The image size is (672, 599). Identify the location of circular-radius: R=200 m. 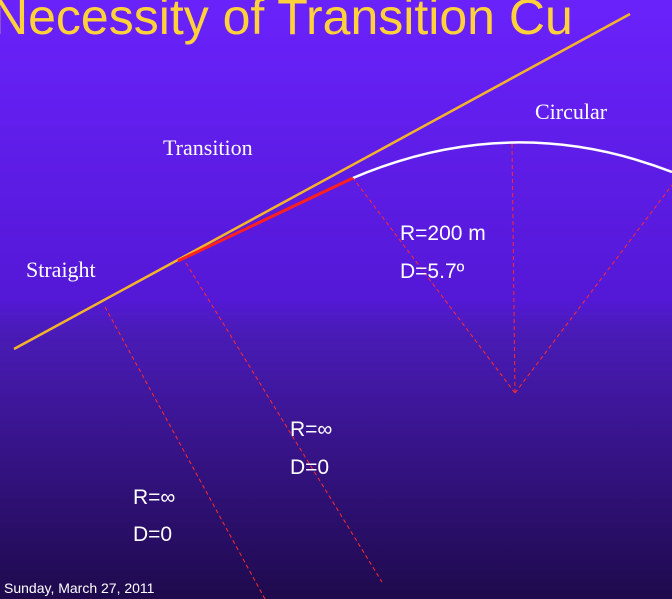
(443, 233).